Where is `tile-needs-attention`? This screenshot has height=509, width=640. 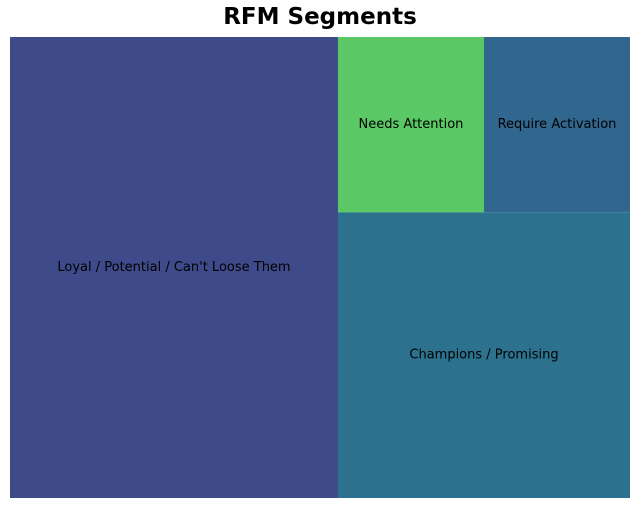 tile-needs-attention is located at coordinates (410, 125).